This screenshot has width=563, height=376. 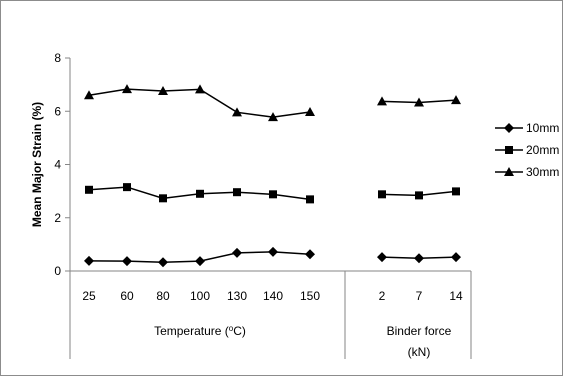 I want to click on legend-label: 30mm, so click(x=542, y=172).